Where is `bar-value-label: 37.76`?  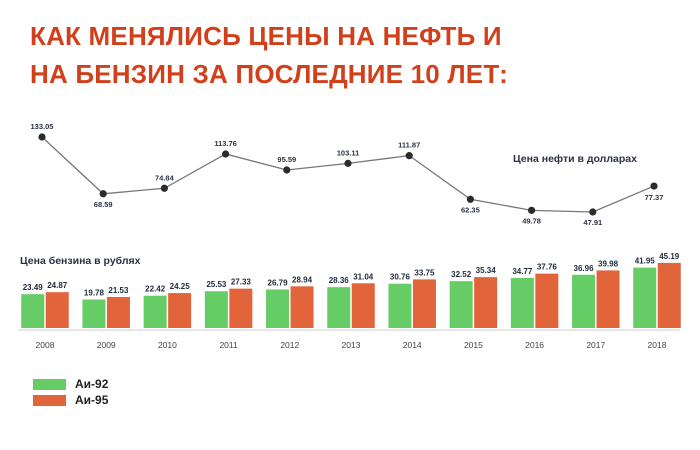 bar-value-label: 37.76 is located at coordinates (547, 267).